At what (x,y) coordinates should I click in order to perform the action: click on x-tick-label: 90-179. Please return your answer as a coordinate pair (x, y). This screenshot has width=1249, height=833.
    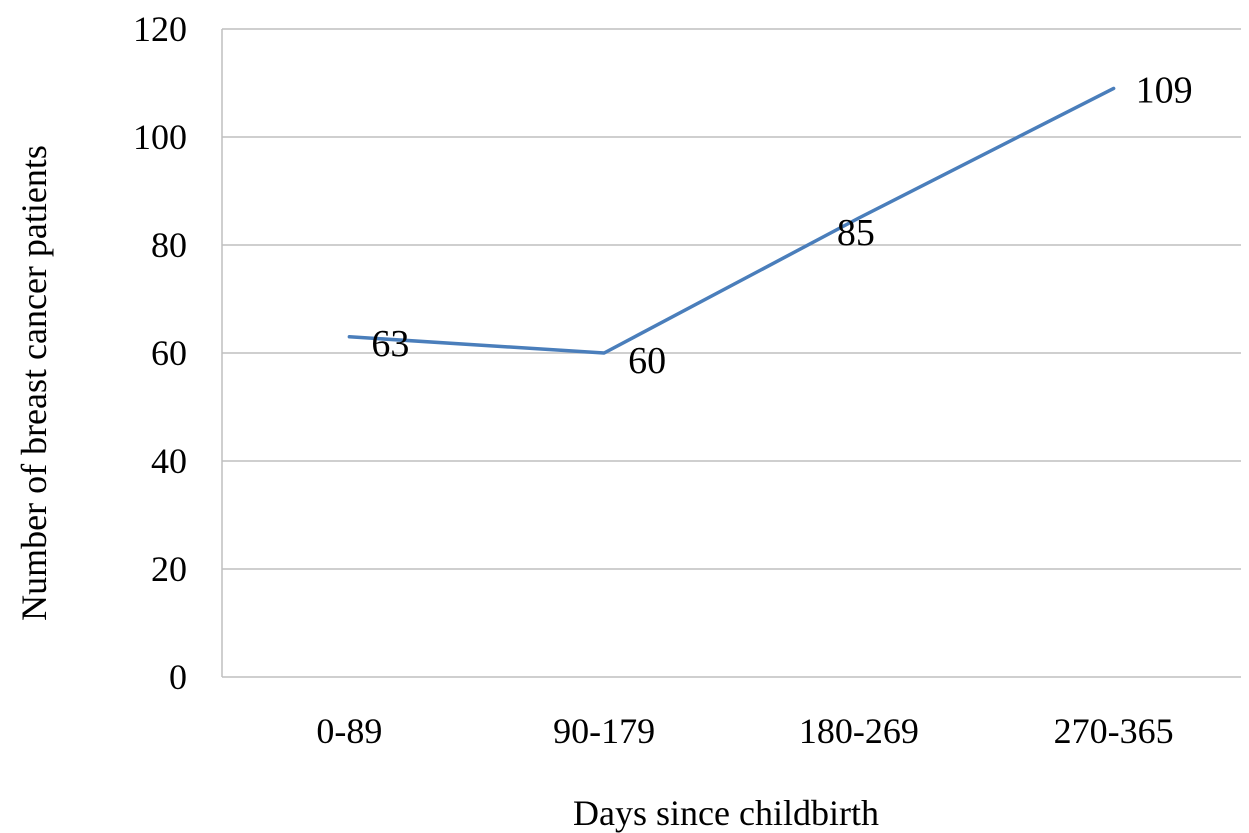
    Looking at the image, I should click on (604, 731).